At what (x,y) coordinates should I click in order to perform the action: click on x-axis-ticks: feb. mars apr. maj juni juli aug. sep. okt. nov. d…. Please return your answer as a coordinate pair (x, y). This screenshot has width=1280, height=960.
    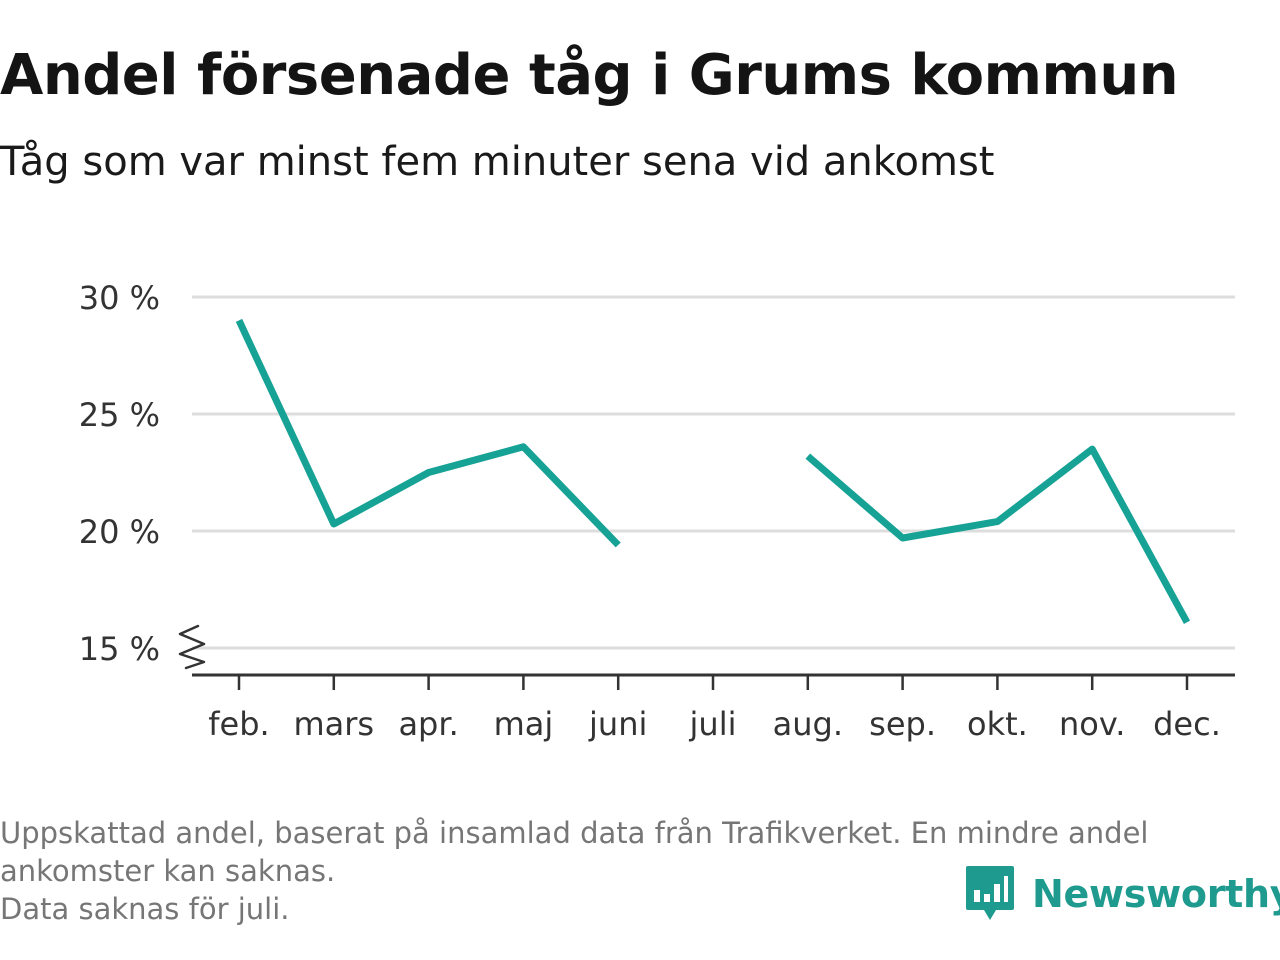
    Looking at the image, I should click on (714, 709).